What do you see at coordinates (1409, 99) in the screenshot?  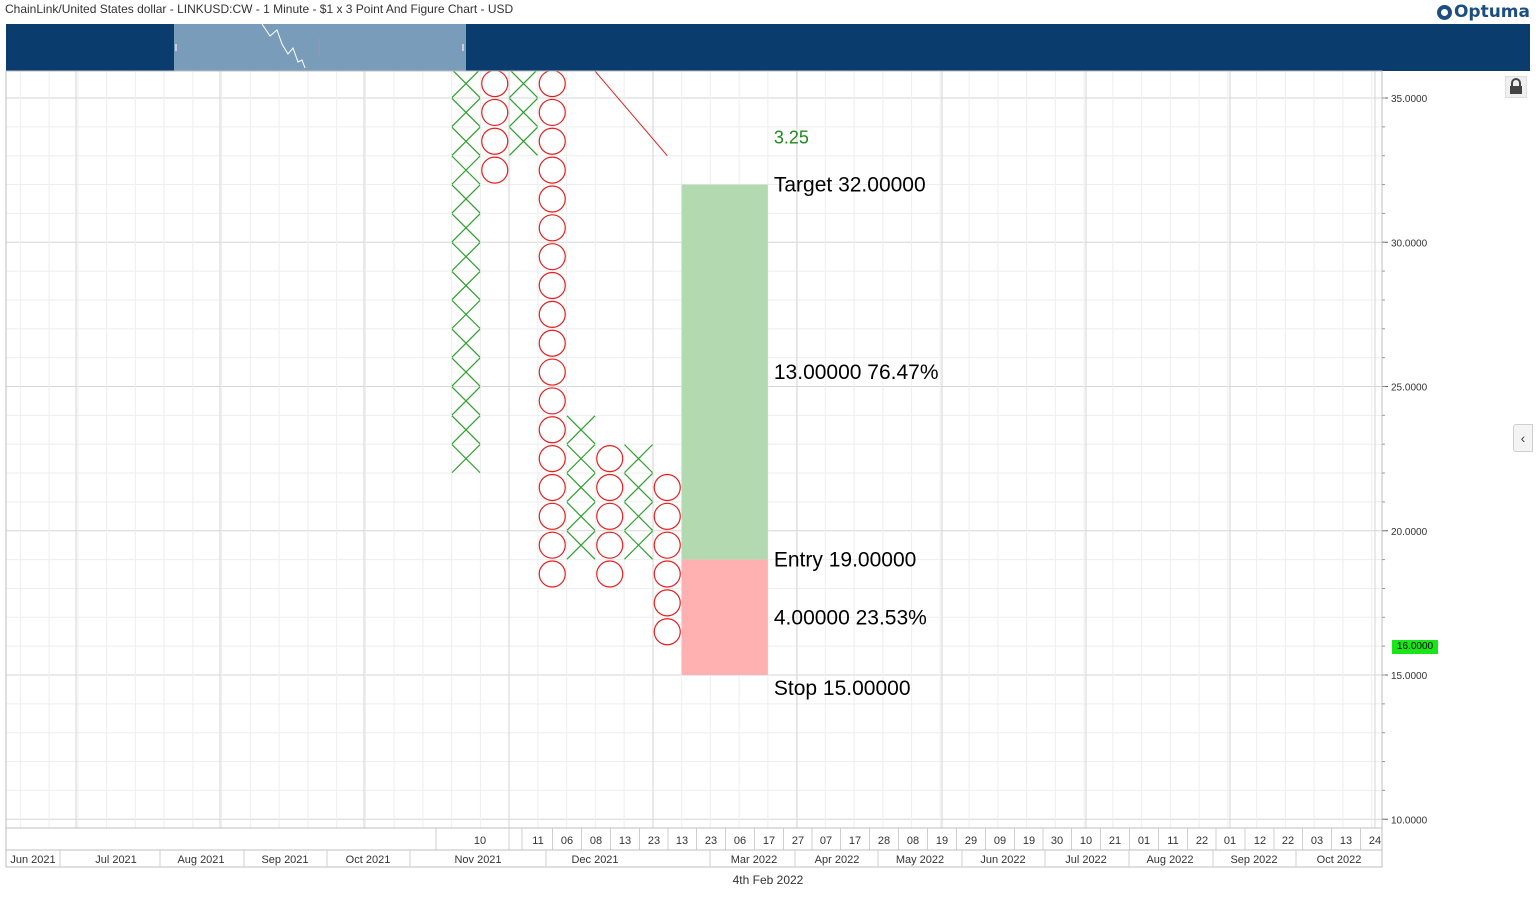 I see `y-tick-label: 35.0000` at bounding box center [1409, 99].